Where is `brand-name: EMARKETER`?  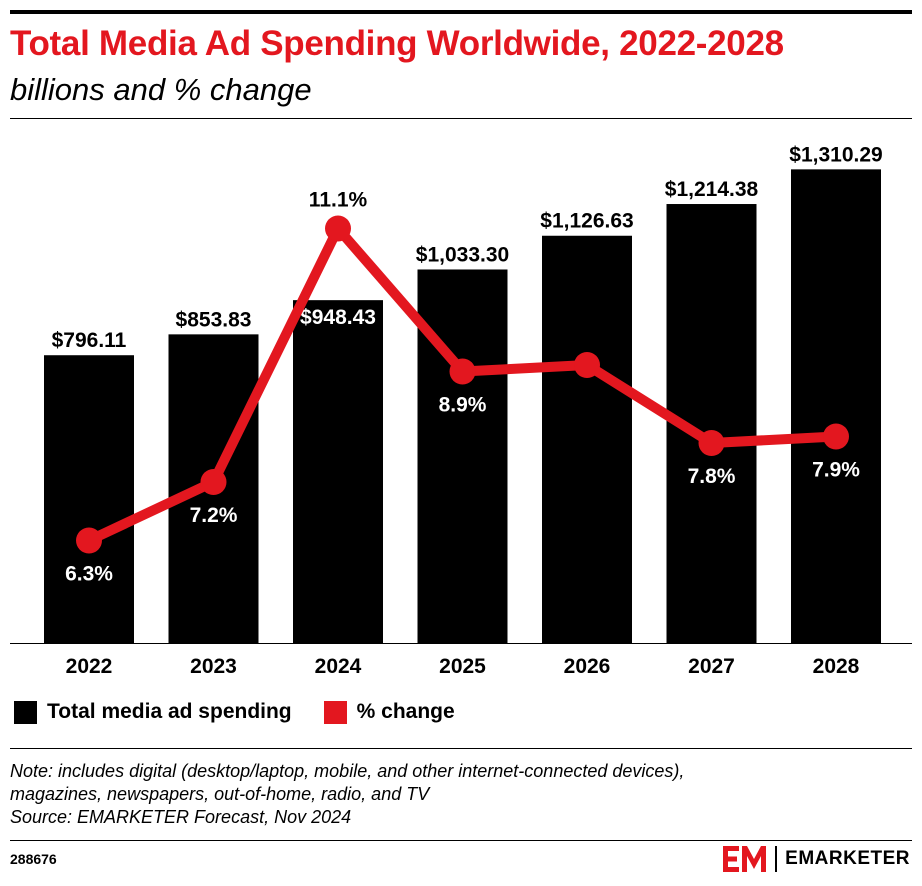 brand-name: EMARKETER is located at coordinates (847, 858).